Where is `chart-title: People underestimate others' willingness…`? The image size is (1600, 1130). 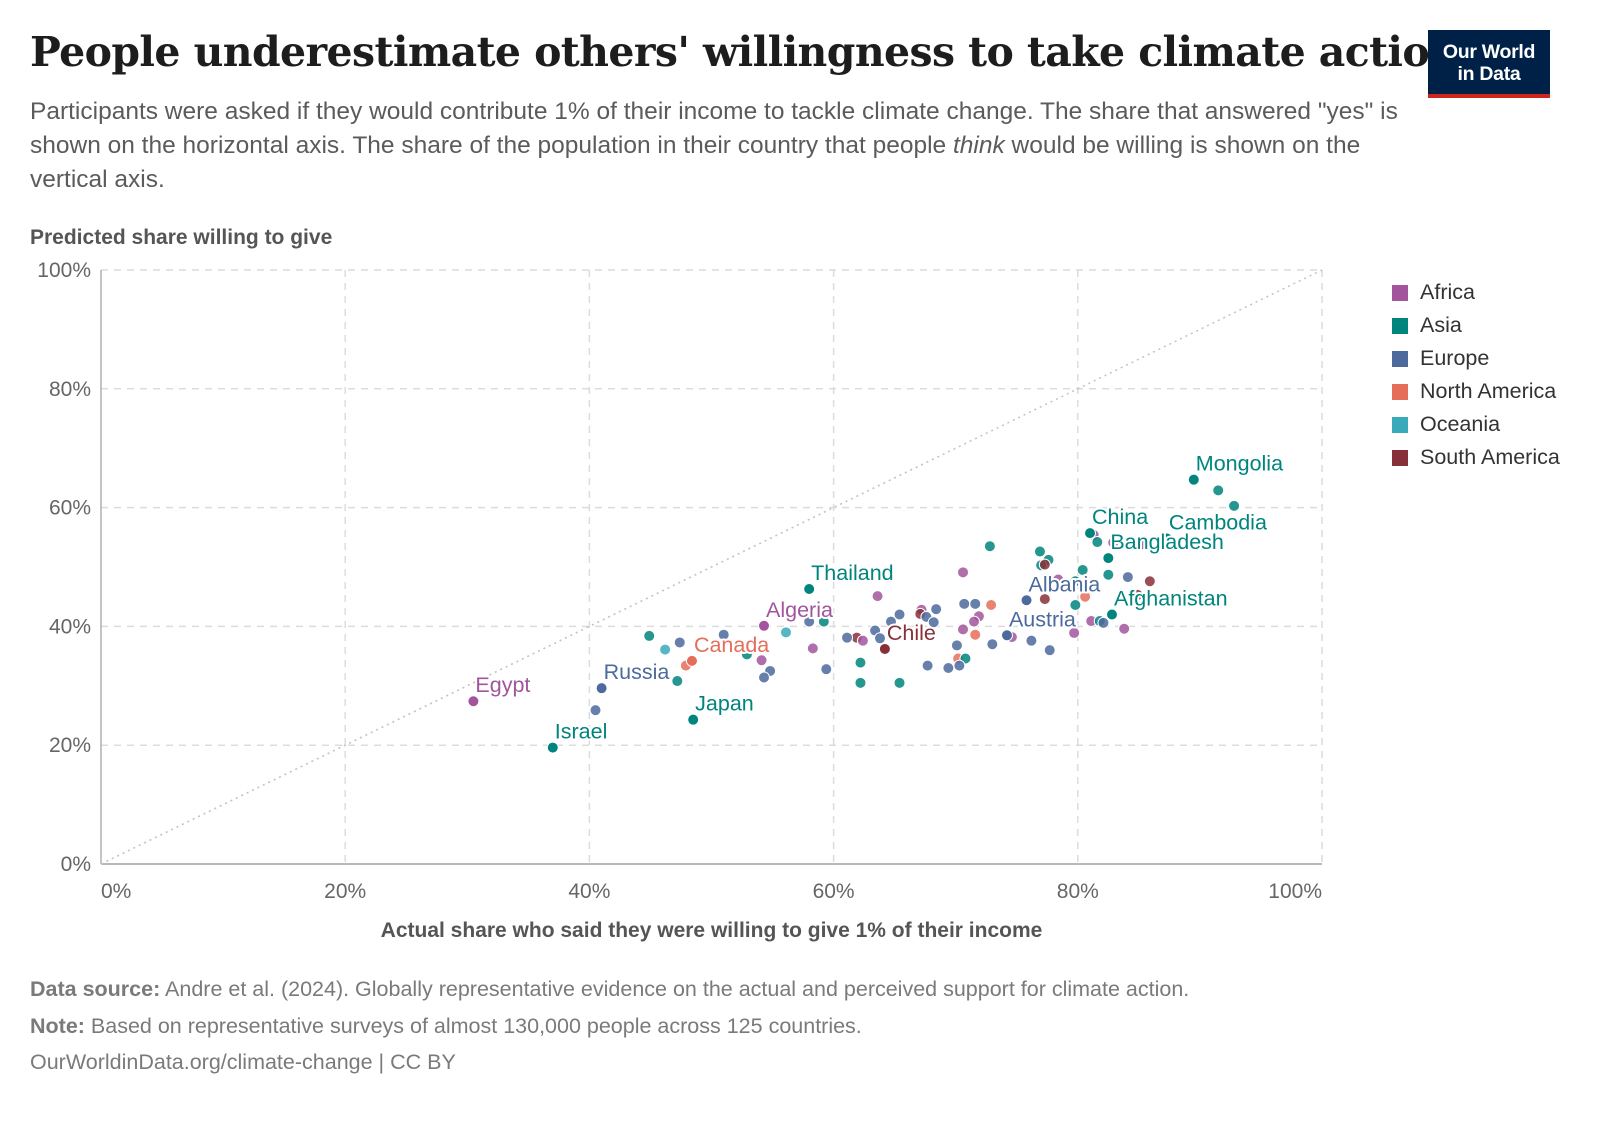 chart-title: People underestimate others' willingness… is located at coordinates (744, 52).